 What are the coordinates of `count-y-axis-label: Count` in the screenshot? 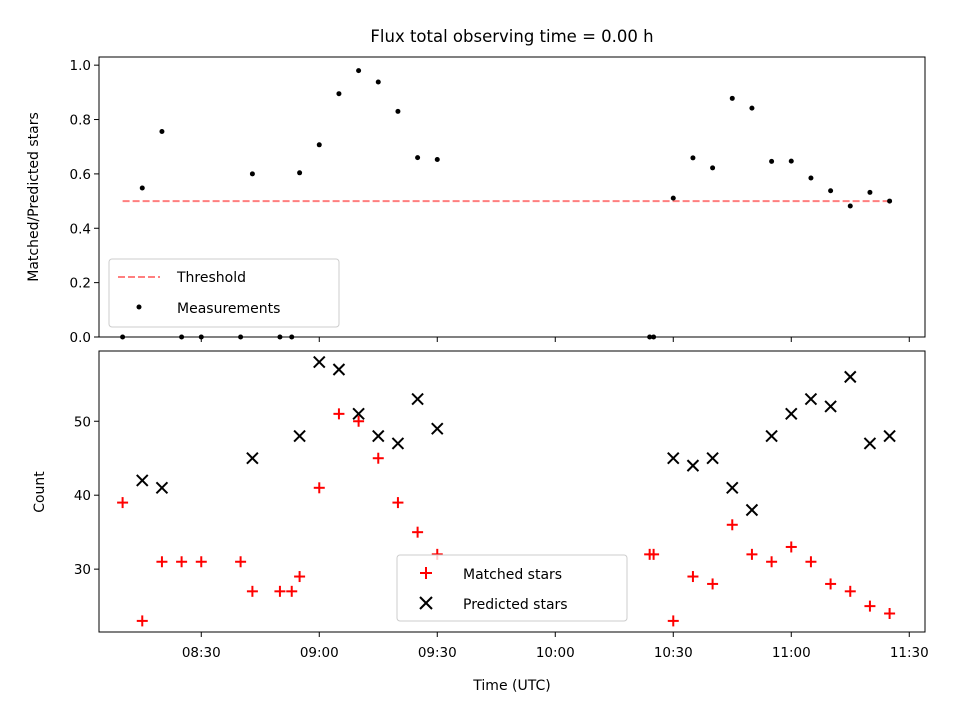 It's located at (40, 492).